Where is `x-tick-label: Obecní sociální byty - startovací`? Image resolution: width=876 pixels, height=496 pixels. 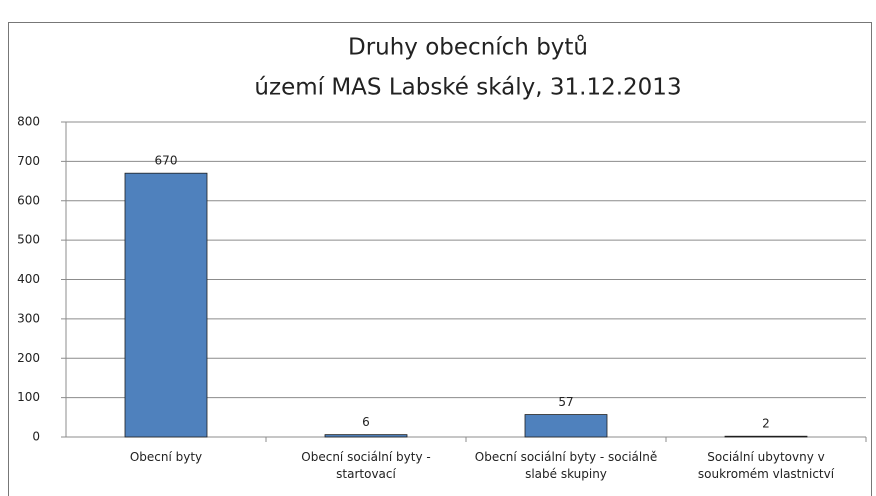 x-tick-label: Obecní sociální byty - startovací is located at coordinates (366, 465).